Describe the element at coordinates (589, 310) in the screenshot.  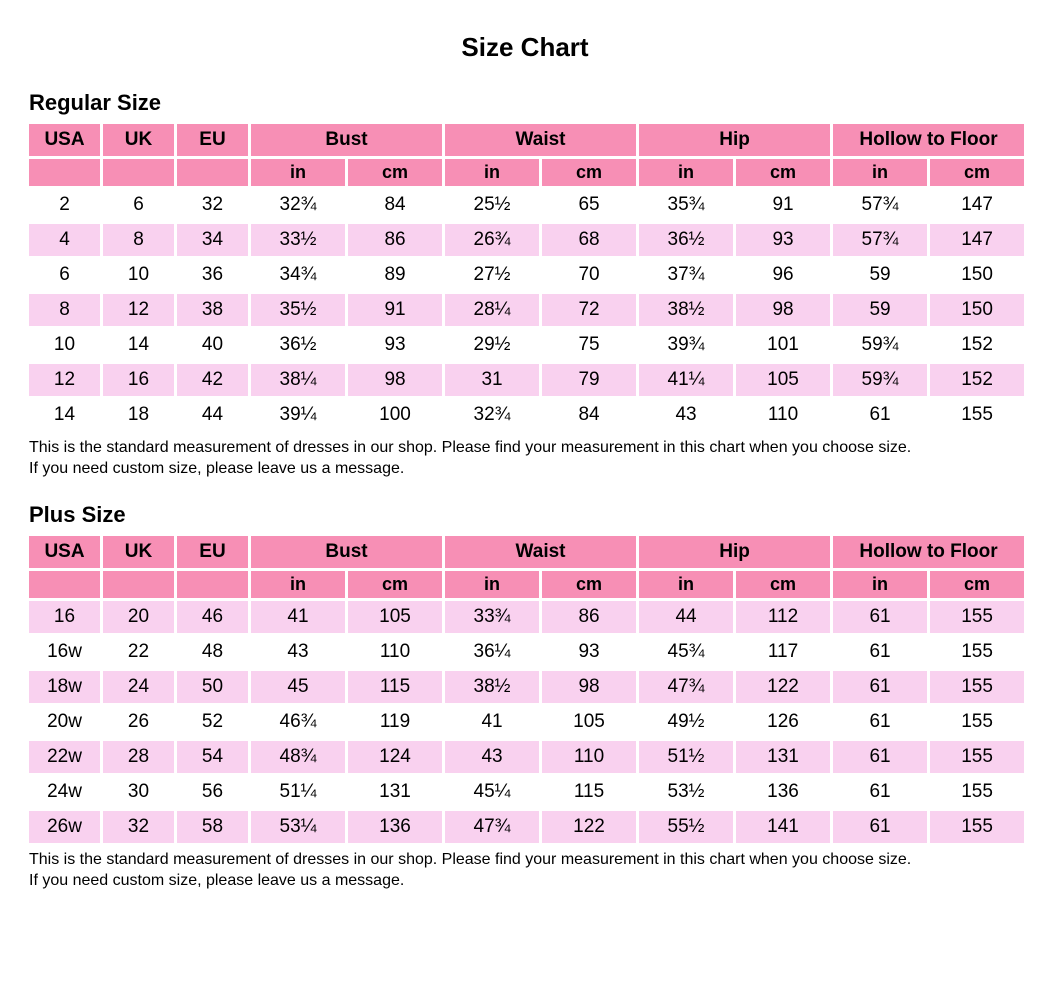
I see `size-cell: 72` at that location.